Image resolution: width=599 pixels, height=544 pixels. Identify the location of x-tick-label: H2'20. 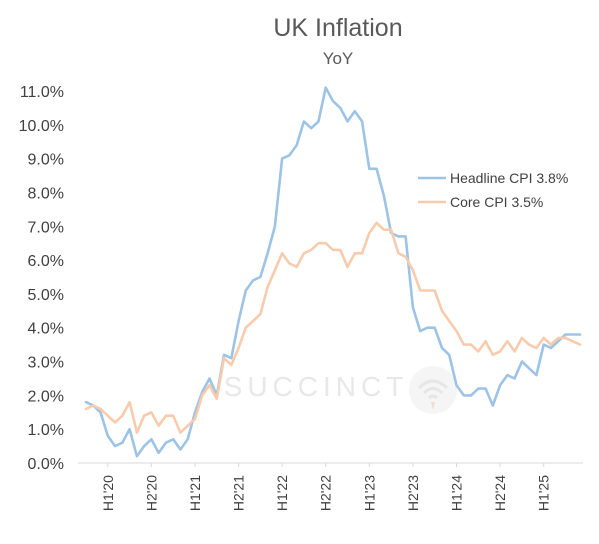
(151, 493).